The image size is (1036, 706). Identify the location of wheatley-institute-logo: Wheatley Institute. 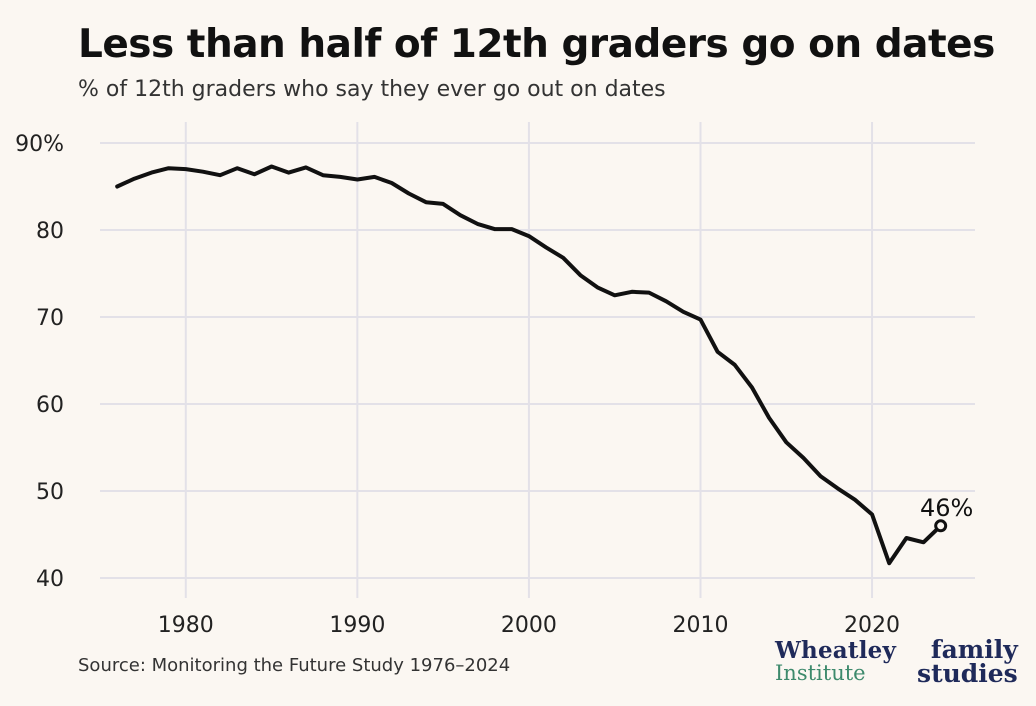
(836, 661).